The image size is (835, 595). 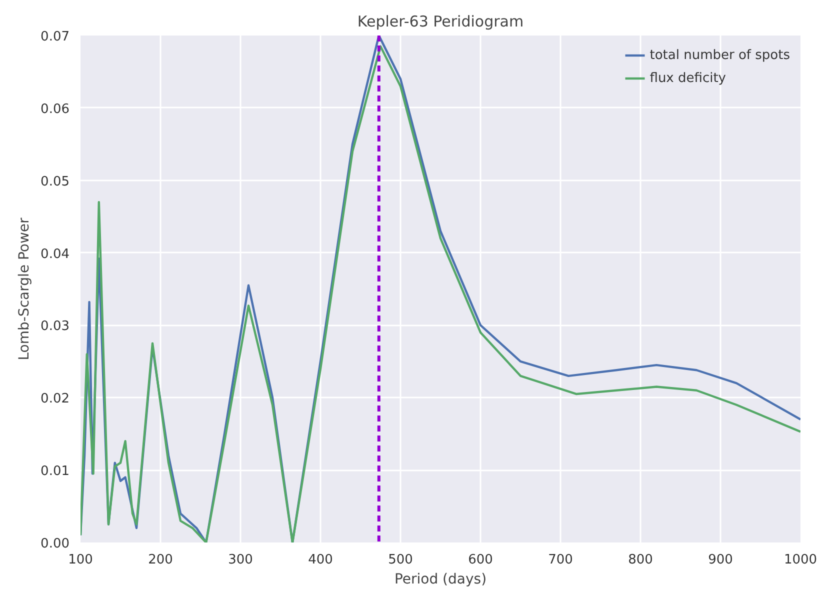 What do you see at coordinates (55, 182) in the screenshot?
I see `y-tick-label: 0.05` at bounding box center [55, 182].